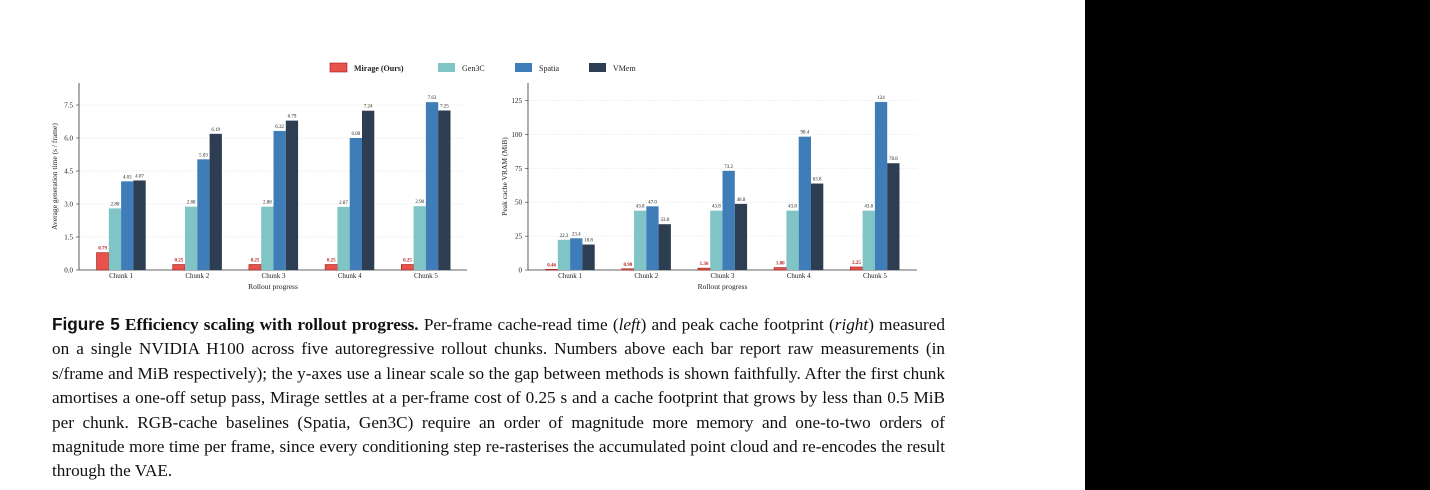 This screenshot has height=490, width=1430. Describe the element at coordinates (139, 176) in the screenshot. I see `value-label: 4.07` at that location.